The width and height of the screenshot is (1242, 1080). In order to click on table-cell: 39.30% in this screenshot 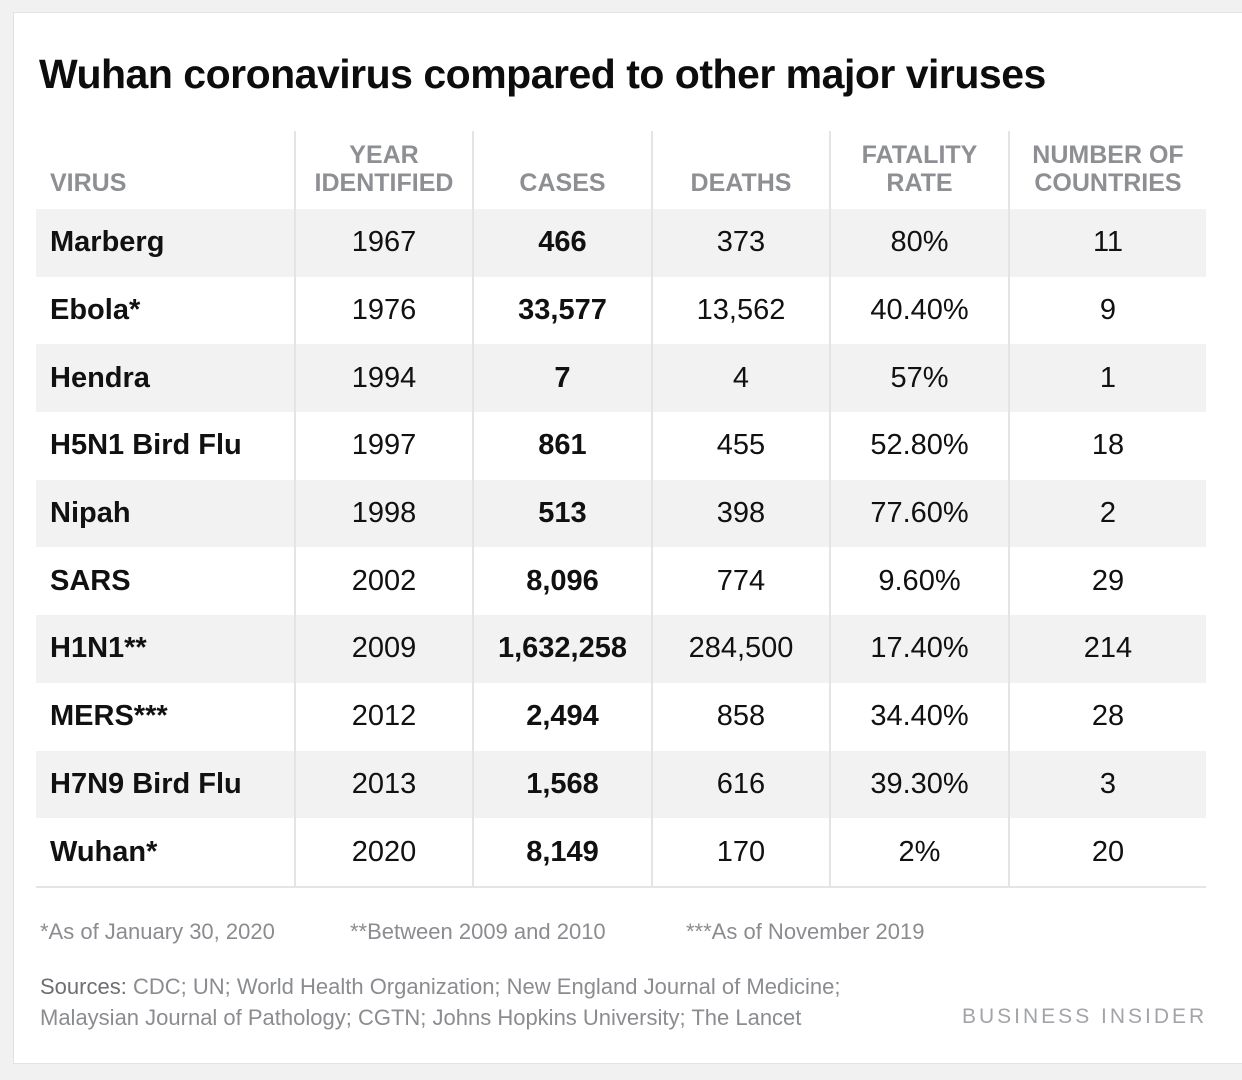, I will do `click(919, 784)`.